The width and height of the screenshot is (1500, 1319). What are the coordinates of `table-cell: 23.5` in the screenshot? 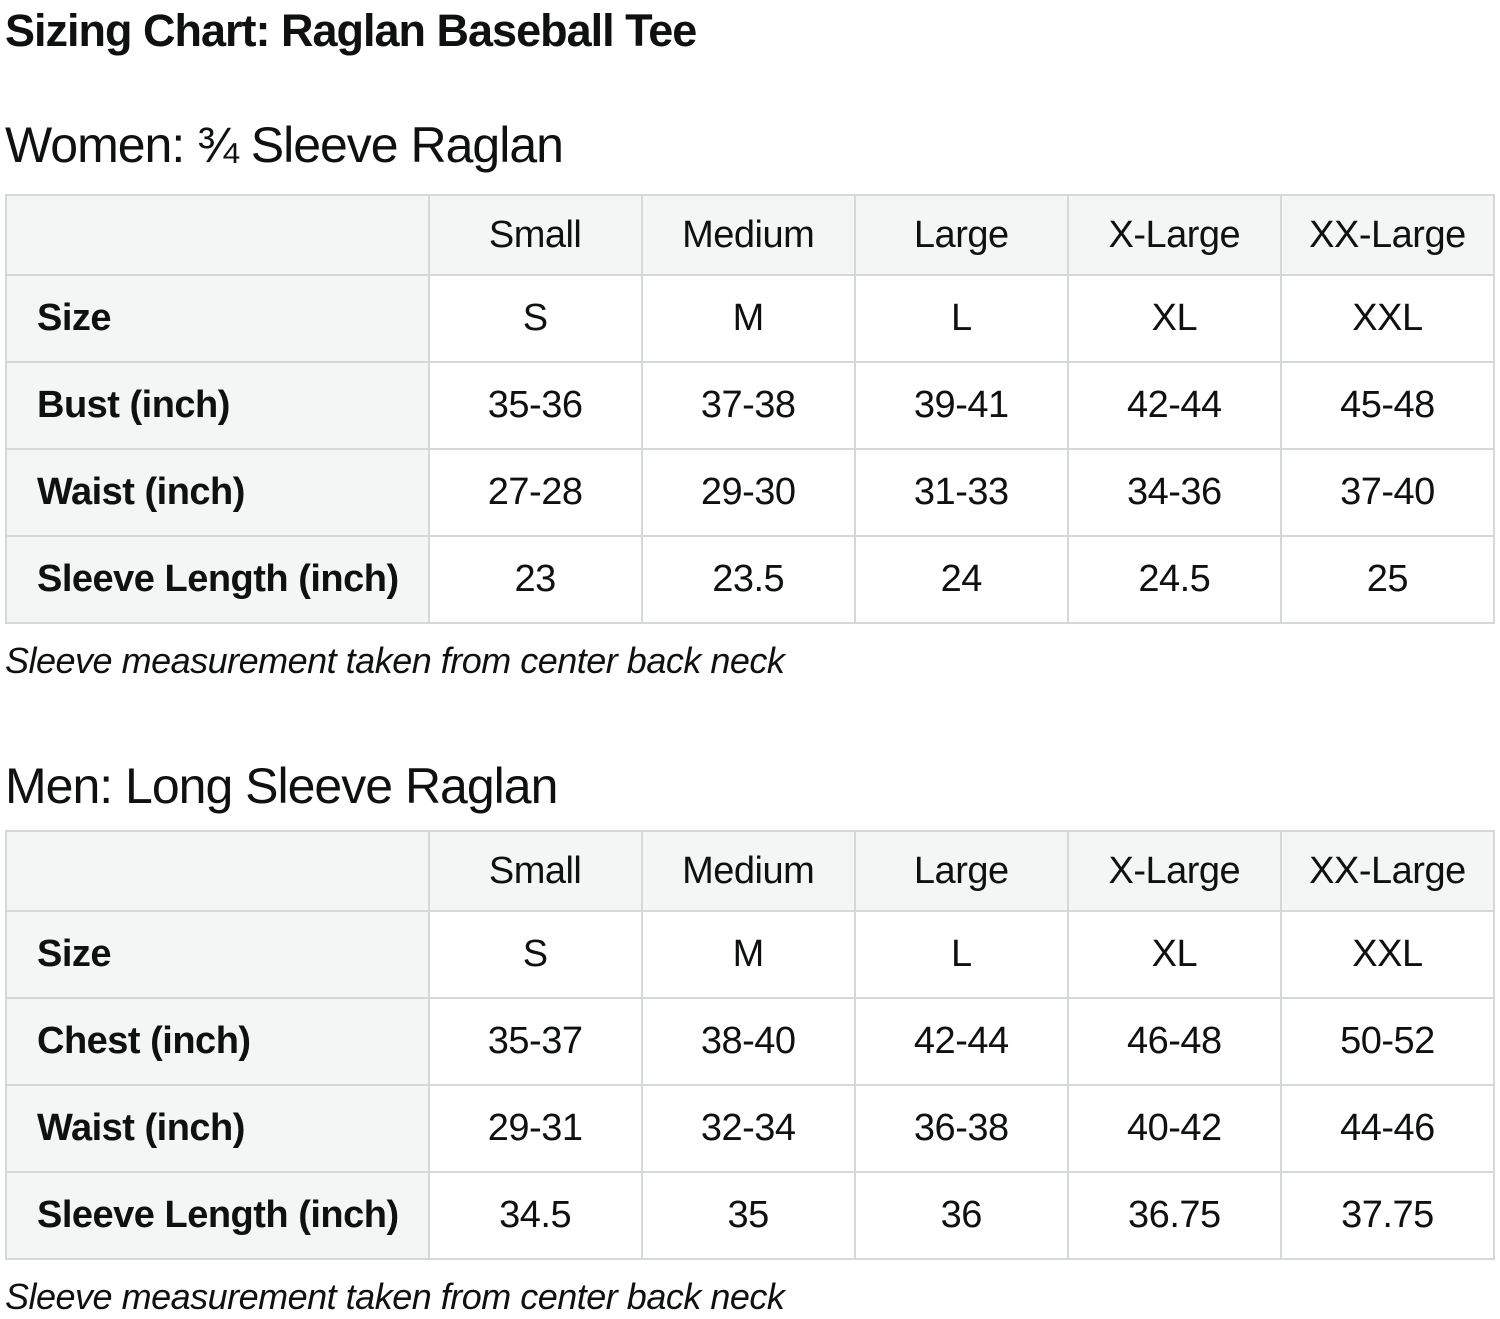 It's located at (748, 579).